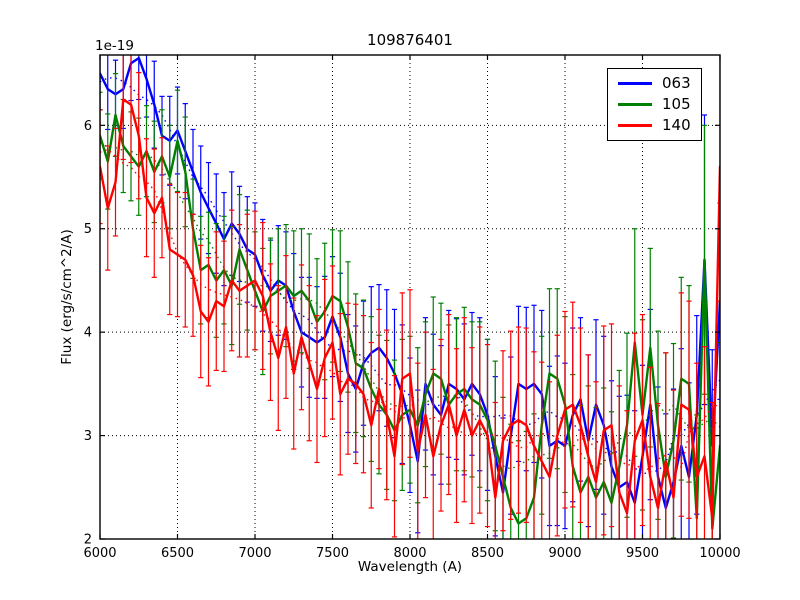 The height and width of the screenshot is (600, 800). Describe the element at coordinates (409, 553) in the screenshot. I see `x-tick-label: 8000` at that location.